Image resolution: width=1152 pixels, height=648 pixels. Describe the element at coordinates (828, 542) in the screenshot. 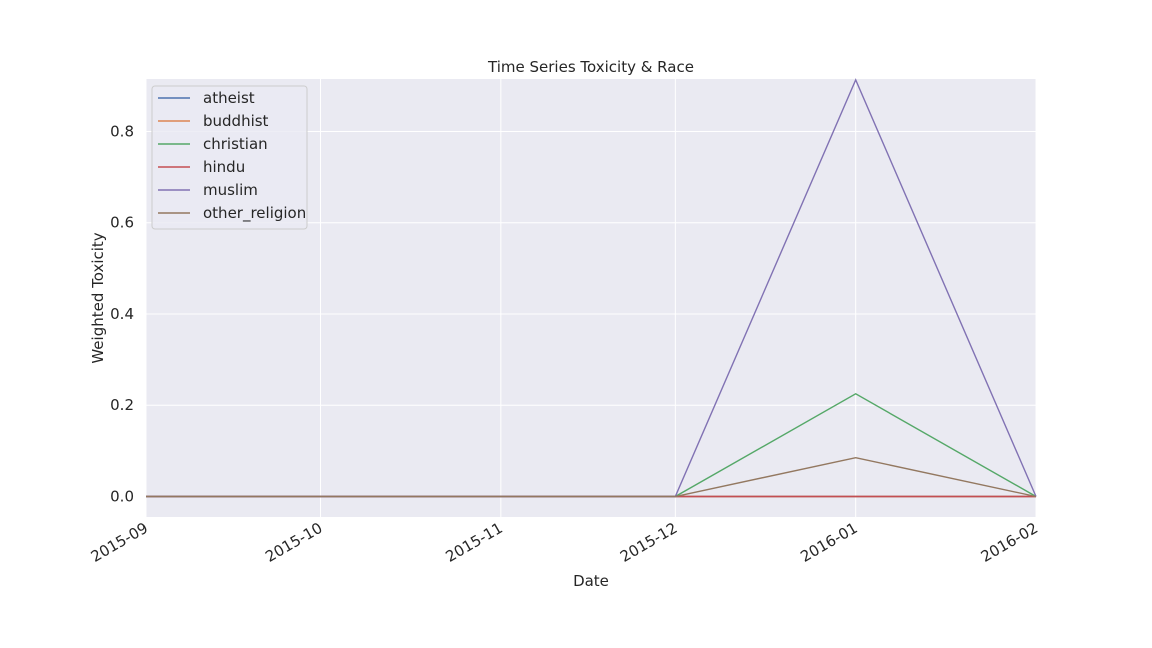

I see `x-tick-label: 2016-01` at that location.